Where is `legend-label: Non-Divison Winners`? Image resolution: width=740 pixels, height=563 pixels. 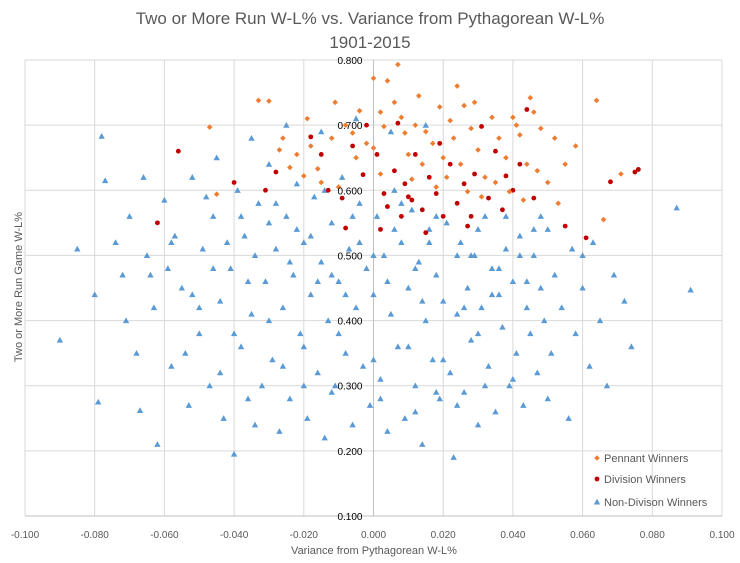
legend-label: Non-Divison Winners is located at coordinates (656, 503).